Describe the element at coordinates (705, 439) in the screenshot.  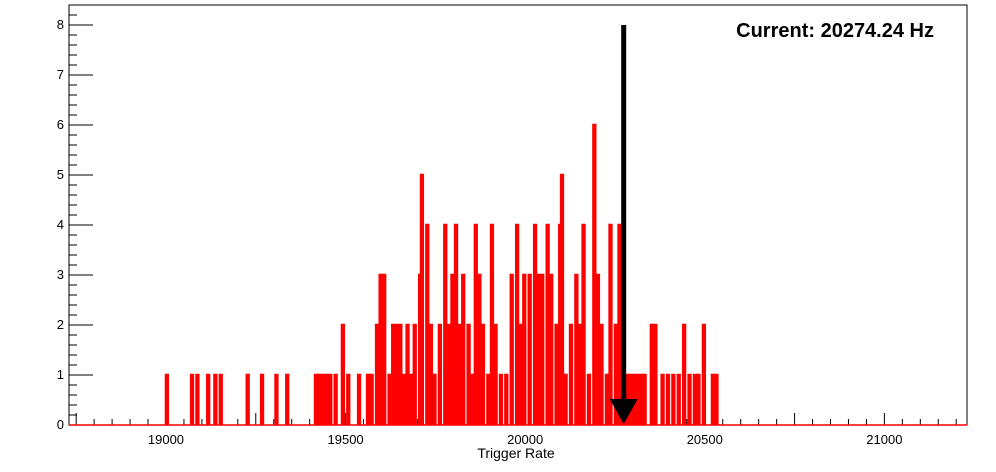
I see `x-tick-label: 20500` at that location.